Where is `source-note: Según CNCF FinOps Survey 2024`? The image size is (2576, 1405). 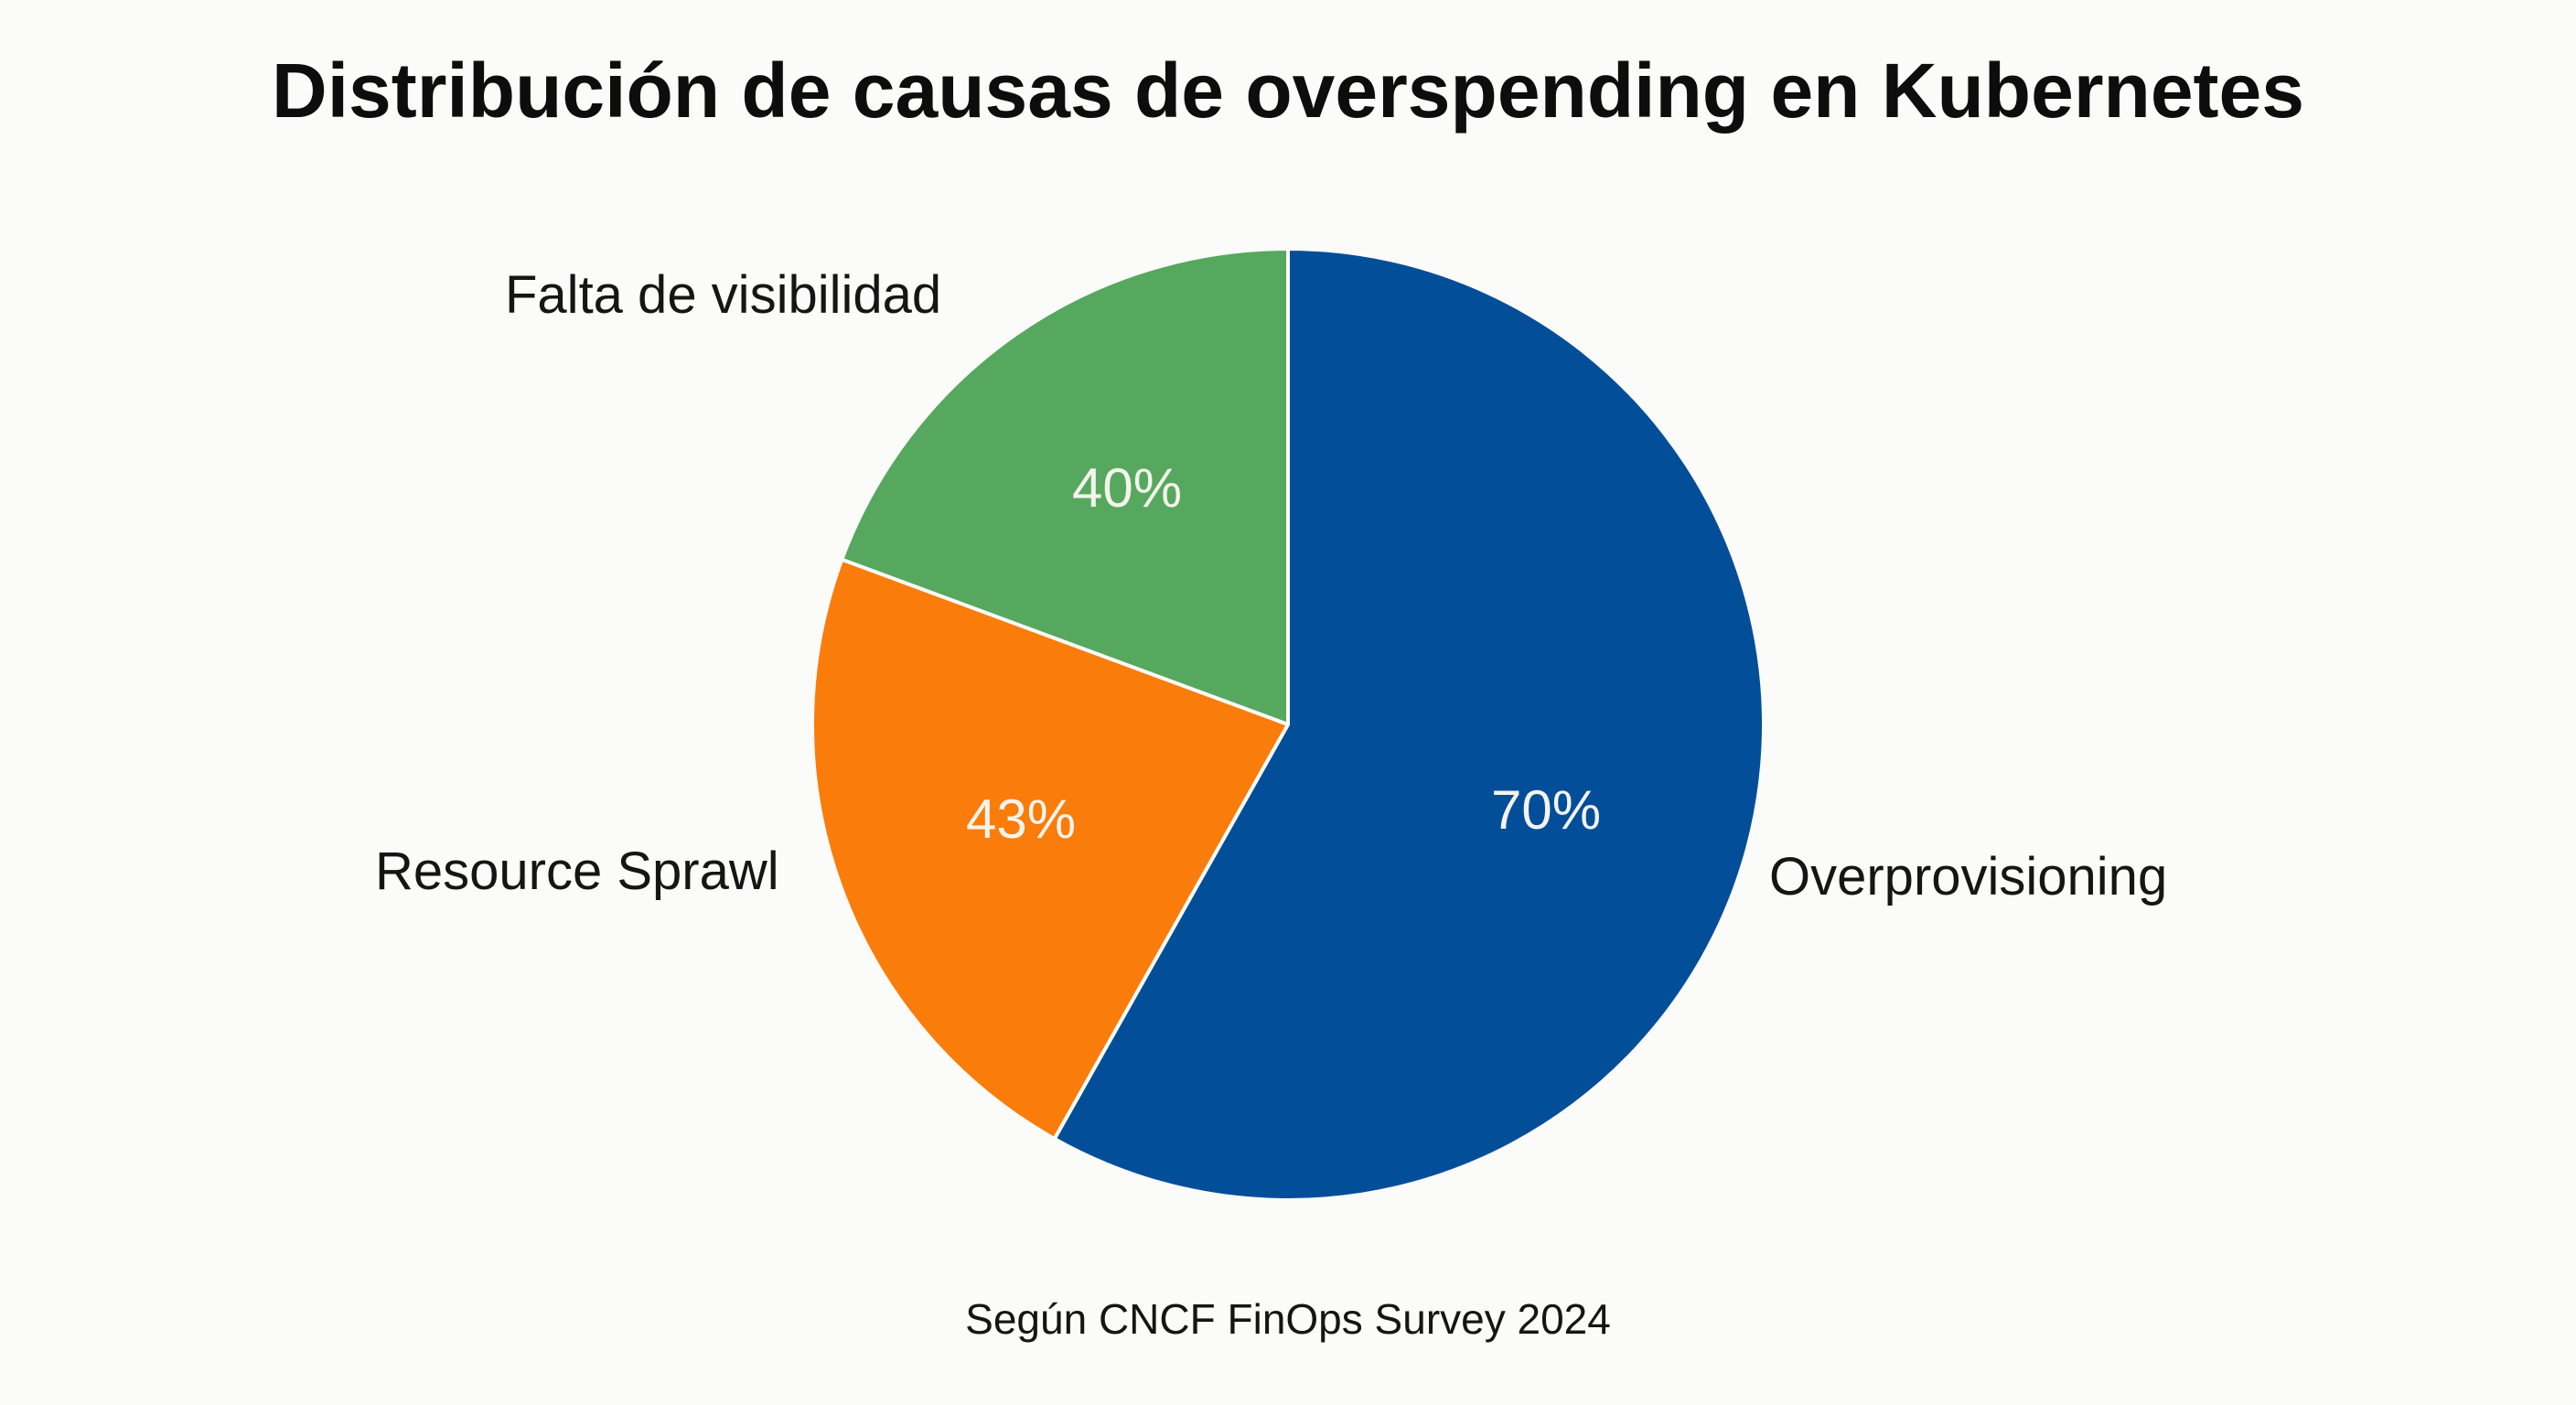
source-note: Según CNCF FinOps Survey 2024 is located at coordinates (1288, 1319).